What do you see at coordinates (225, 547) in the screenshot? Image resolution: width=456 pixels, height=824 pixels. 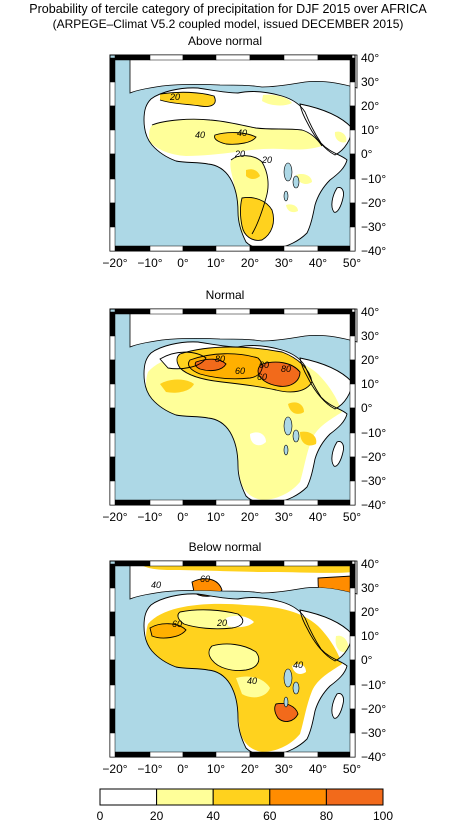 I see `panel-title-below-normal: Below normal` at bounding box center [225, 547].